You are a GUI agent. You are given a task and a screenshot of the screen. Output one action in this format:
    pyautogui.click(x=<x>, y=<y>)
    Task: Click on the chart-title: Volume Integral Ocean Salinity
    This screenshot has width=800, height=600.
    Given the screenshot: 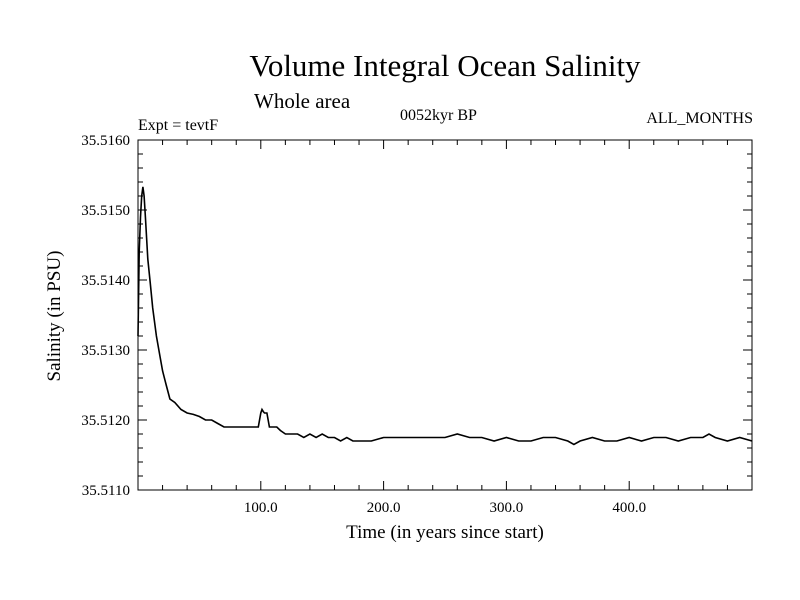 What is the action you would take?
    pyautogui.click(x=445, y=65)
    